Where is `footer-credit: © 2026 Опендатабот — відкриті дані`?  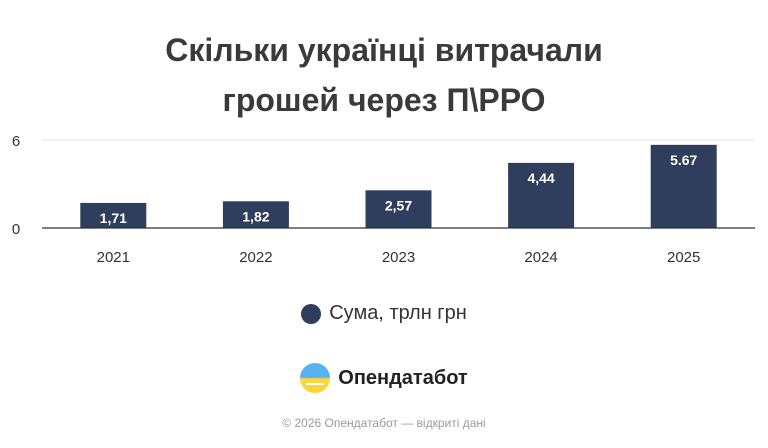
footer-credit: © 2026 Опендатабот — відкриті дані is located at coordinates (384, 423).